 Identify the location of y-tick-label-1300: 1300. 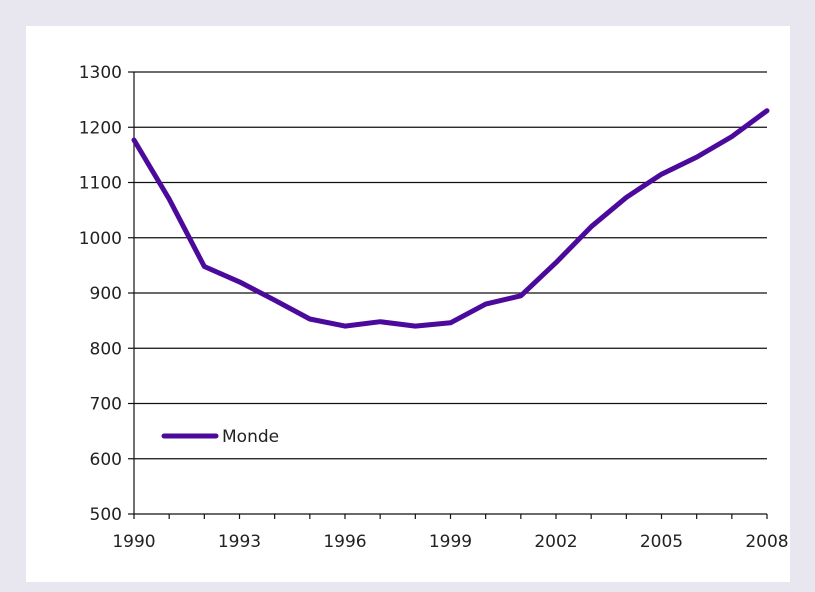
(100, 73).